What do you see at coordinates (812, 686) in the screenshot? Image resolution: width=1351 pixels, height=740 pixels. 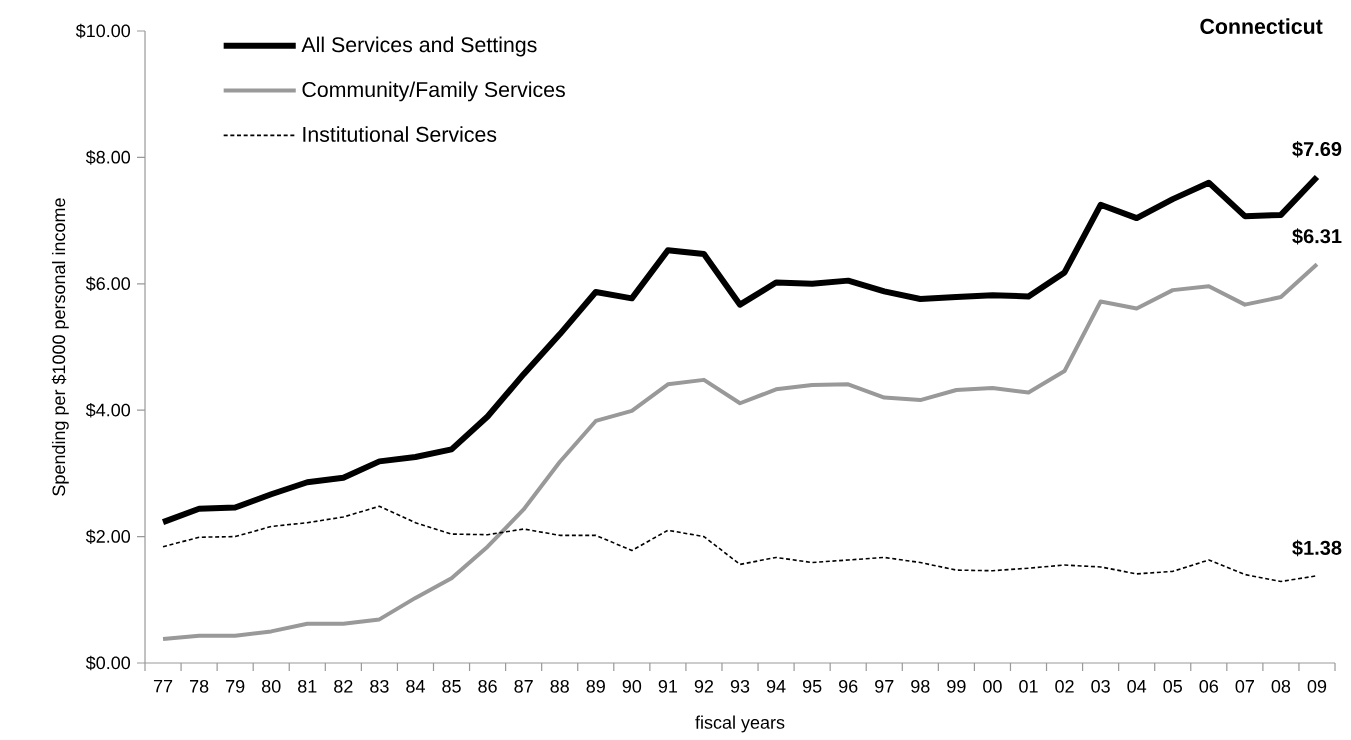 I see `x-tick-label: 95` at bounding box center [812, 686].